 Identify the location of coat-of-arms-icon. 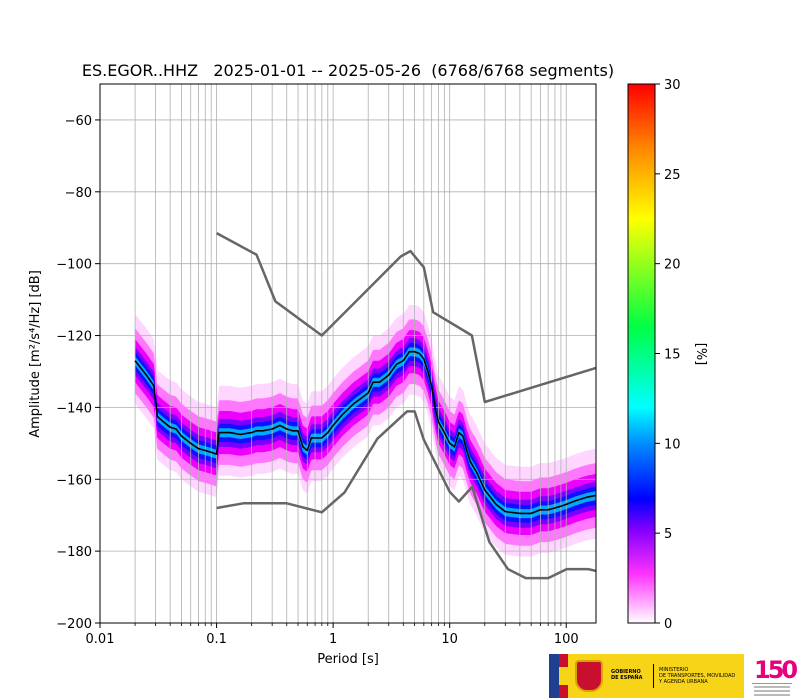
(589, 676).